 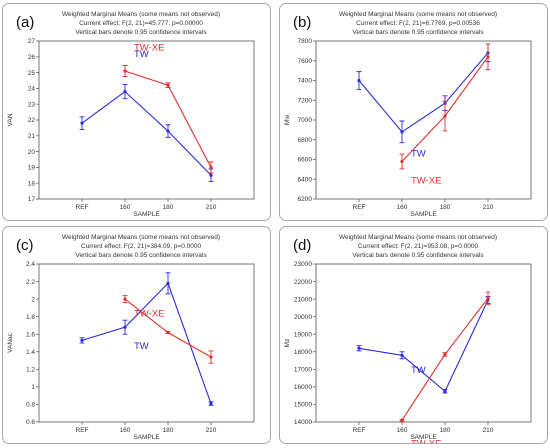 What do you see at coordinates (32, 57) in the screenshot?
I see `y-tick-label: 26` at bounding box center [32, 57].